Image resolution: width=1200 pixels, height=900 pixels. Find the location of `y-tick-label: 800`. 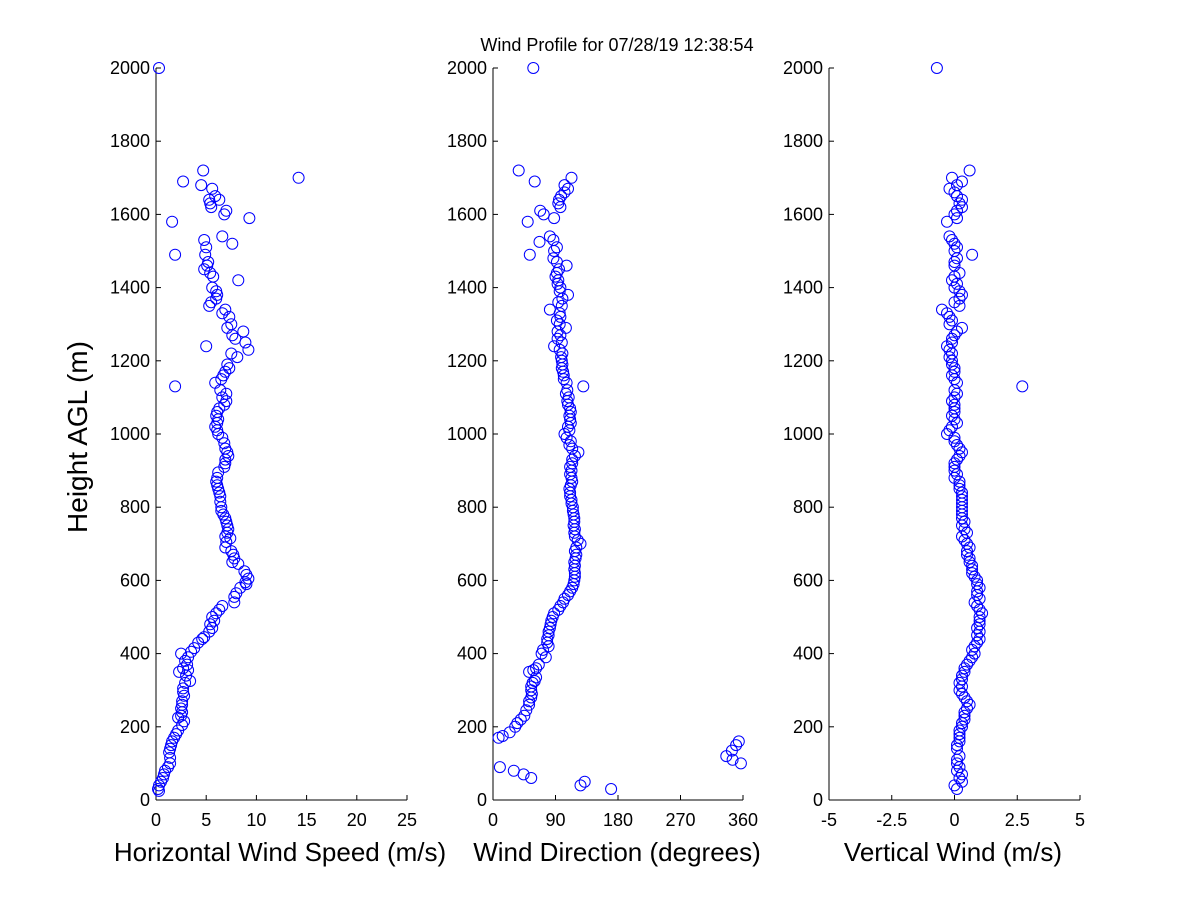

y-tick-label: 800 is located at coordinates (472, 507).